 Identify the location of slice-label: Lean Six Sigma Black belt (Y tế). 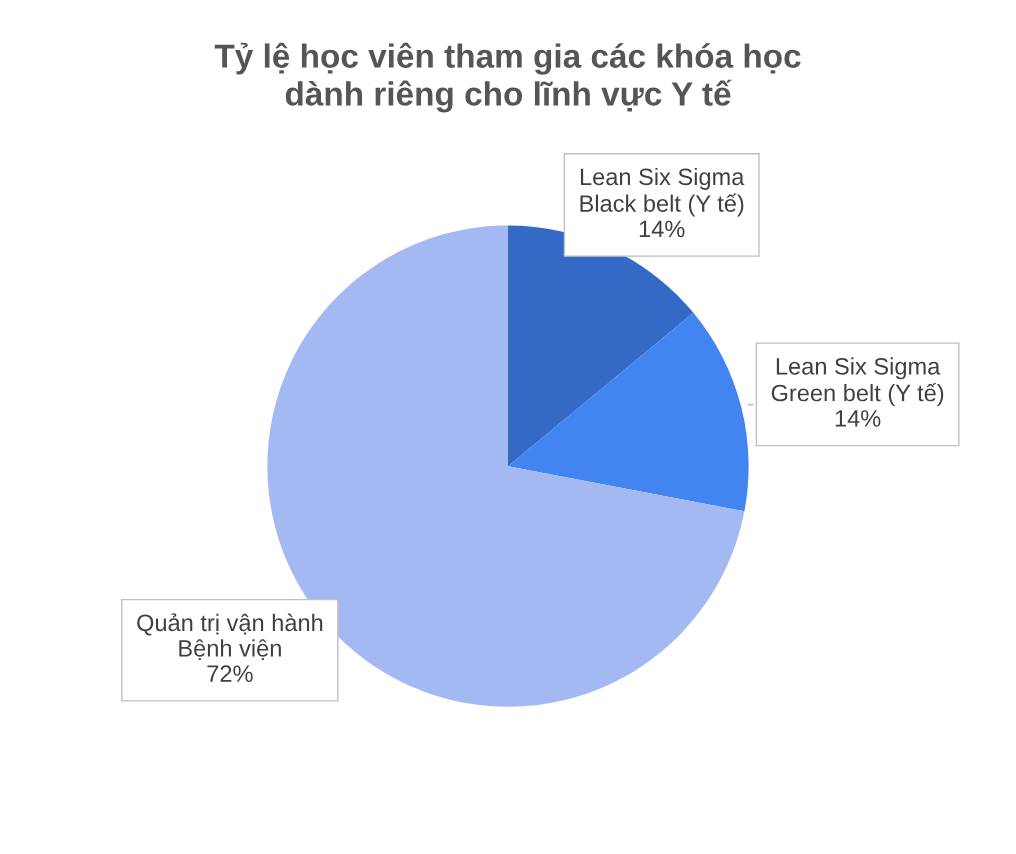
(662, 192).